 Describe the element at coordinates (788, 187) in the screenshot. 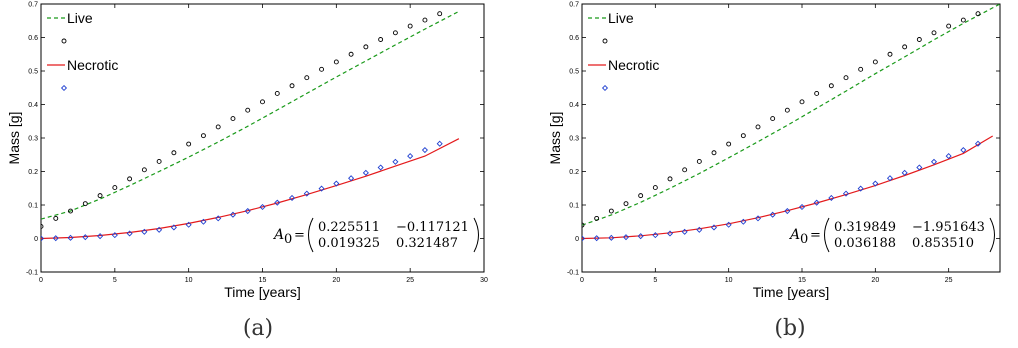

I see `series-line-necrotic` at that location.